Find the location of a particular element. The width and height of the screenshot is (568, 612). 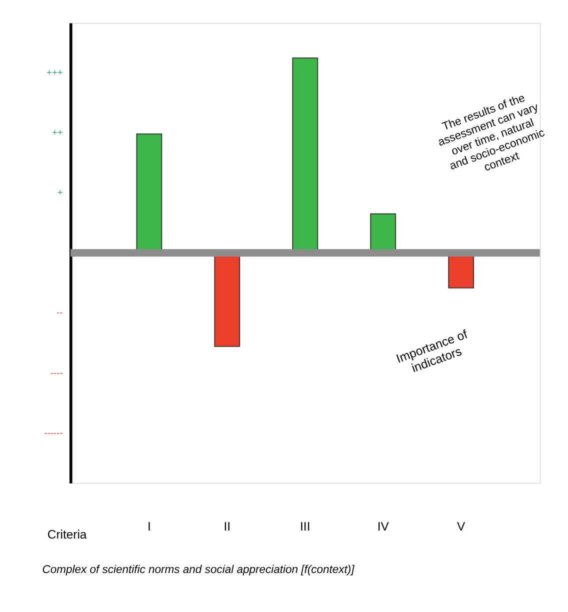

x-tick-label: I is located at coordinates (149, 526).